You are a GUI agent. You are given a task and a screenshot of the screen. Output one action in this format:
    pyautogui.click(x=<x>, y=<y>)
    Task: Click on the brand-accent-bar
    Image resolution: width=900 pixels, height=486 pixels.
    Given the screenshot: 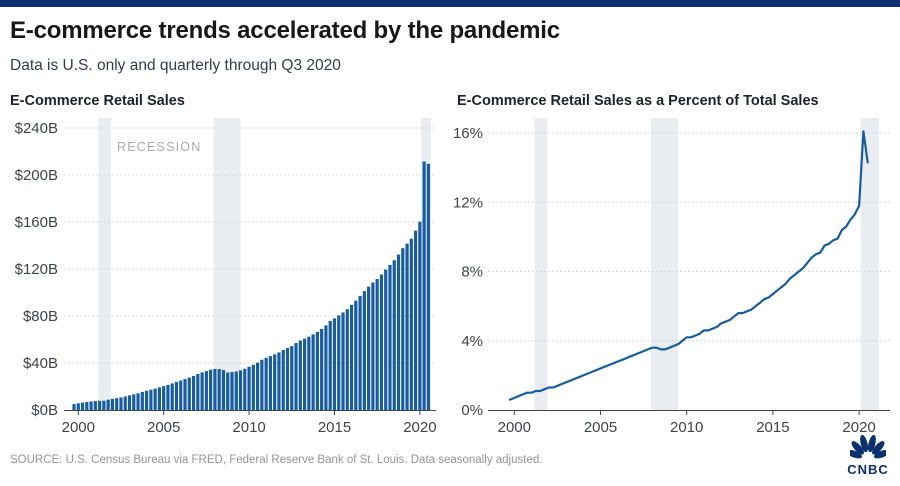 What is the action you would take?
    pyautogui.click(x=450, y=3)
    